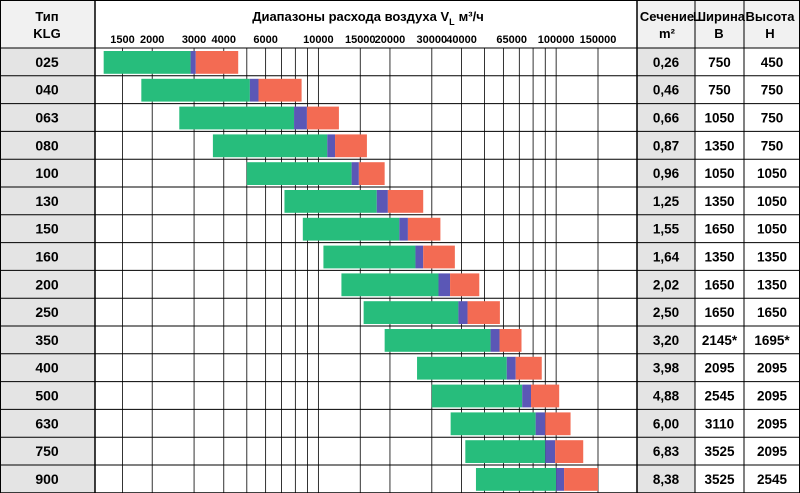 The width and height of the screenshot is (800, 493). What do you see at coordinates (47, 90) in the screenshot?
I see `row-type-label: 040` at bounding box center [47, 90].